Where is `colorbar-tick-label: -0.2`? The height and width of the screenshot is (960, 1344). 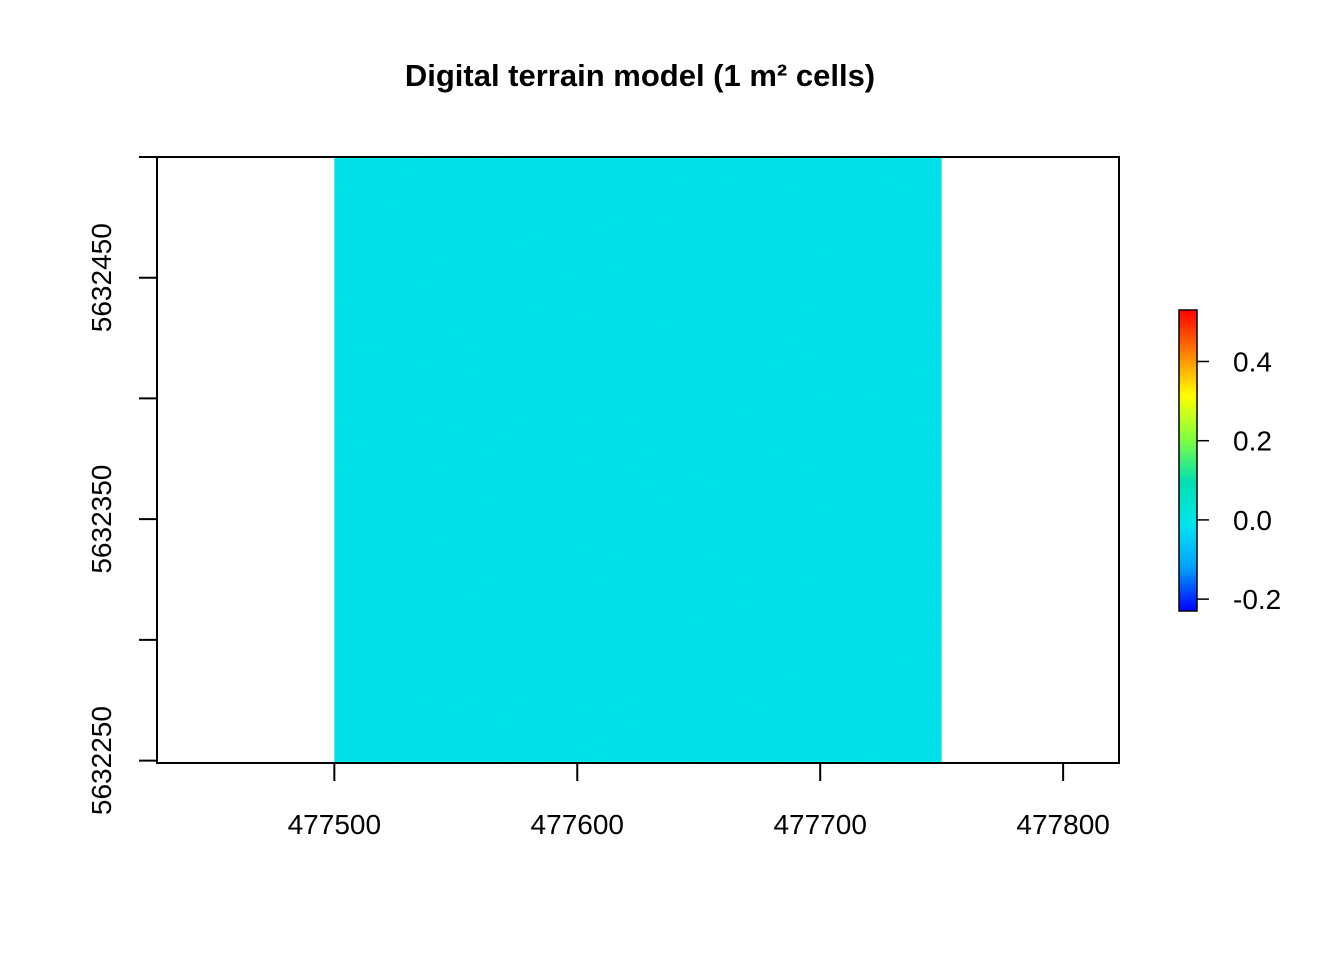
colorbar-tick-label: -0.2 is located at coordinates (1257, 599).